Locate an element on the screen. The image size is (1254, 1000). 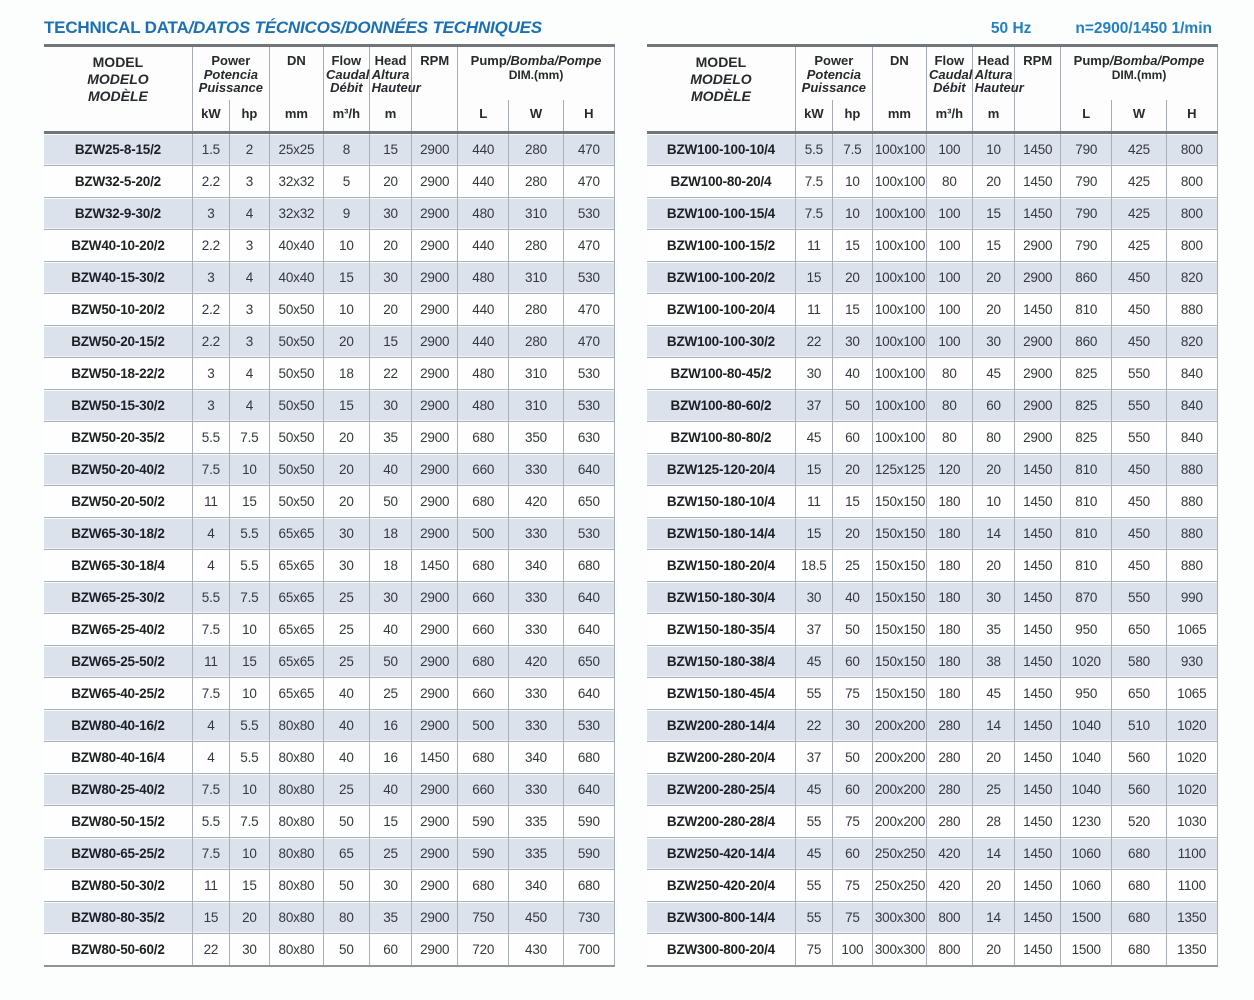
head-cell: 30 is located at coordinates (390, 213).